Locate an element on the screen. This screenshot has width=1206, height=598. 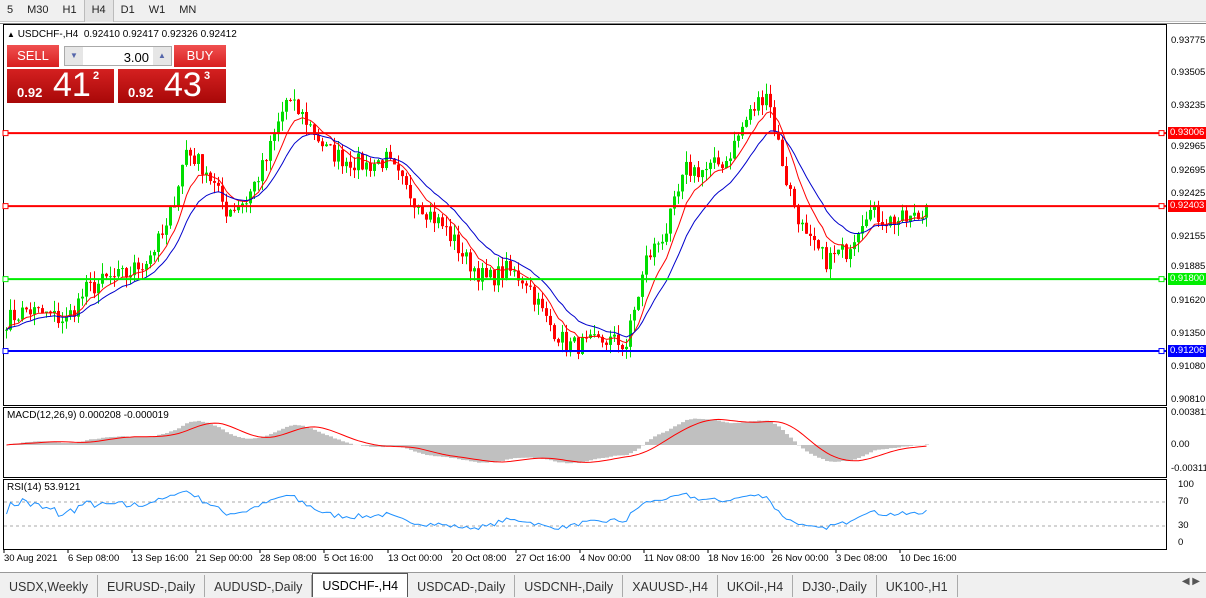
price-axis-label: 0.93235 is located at coordinates (1188, 105).